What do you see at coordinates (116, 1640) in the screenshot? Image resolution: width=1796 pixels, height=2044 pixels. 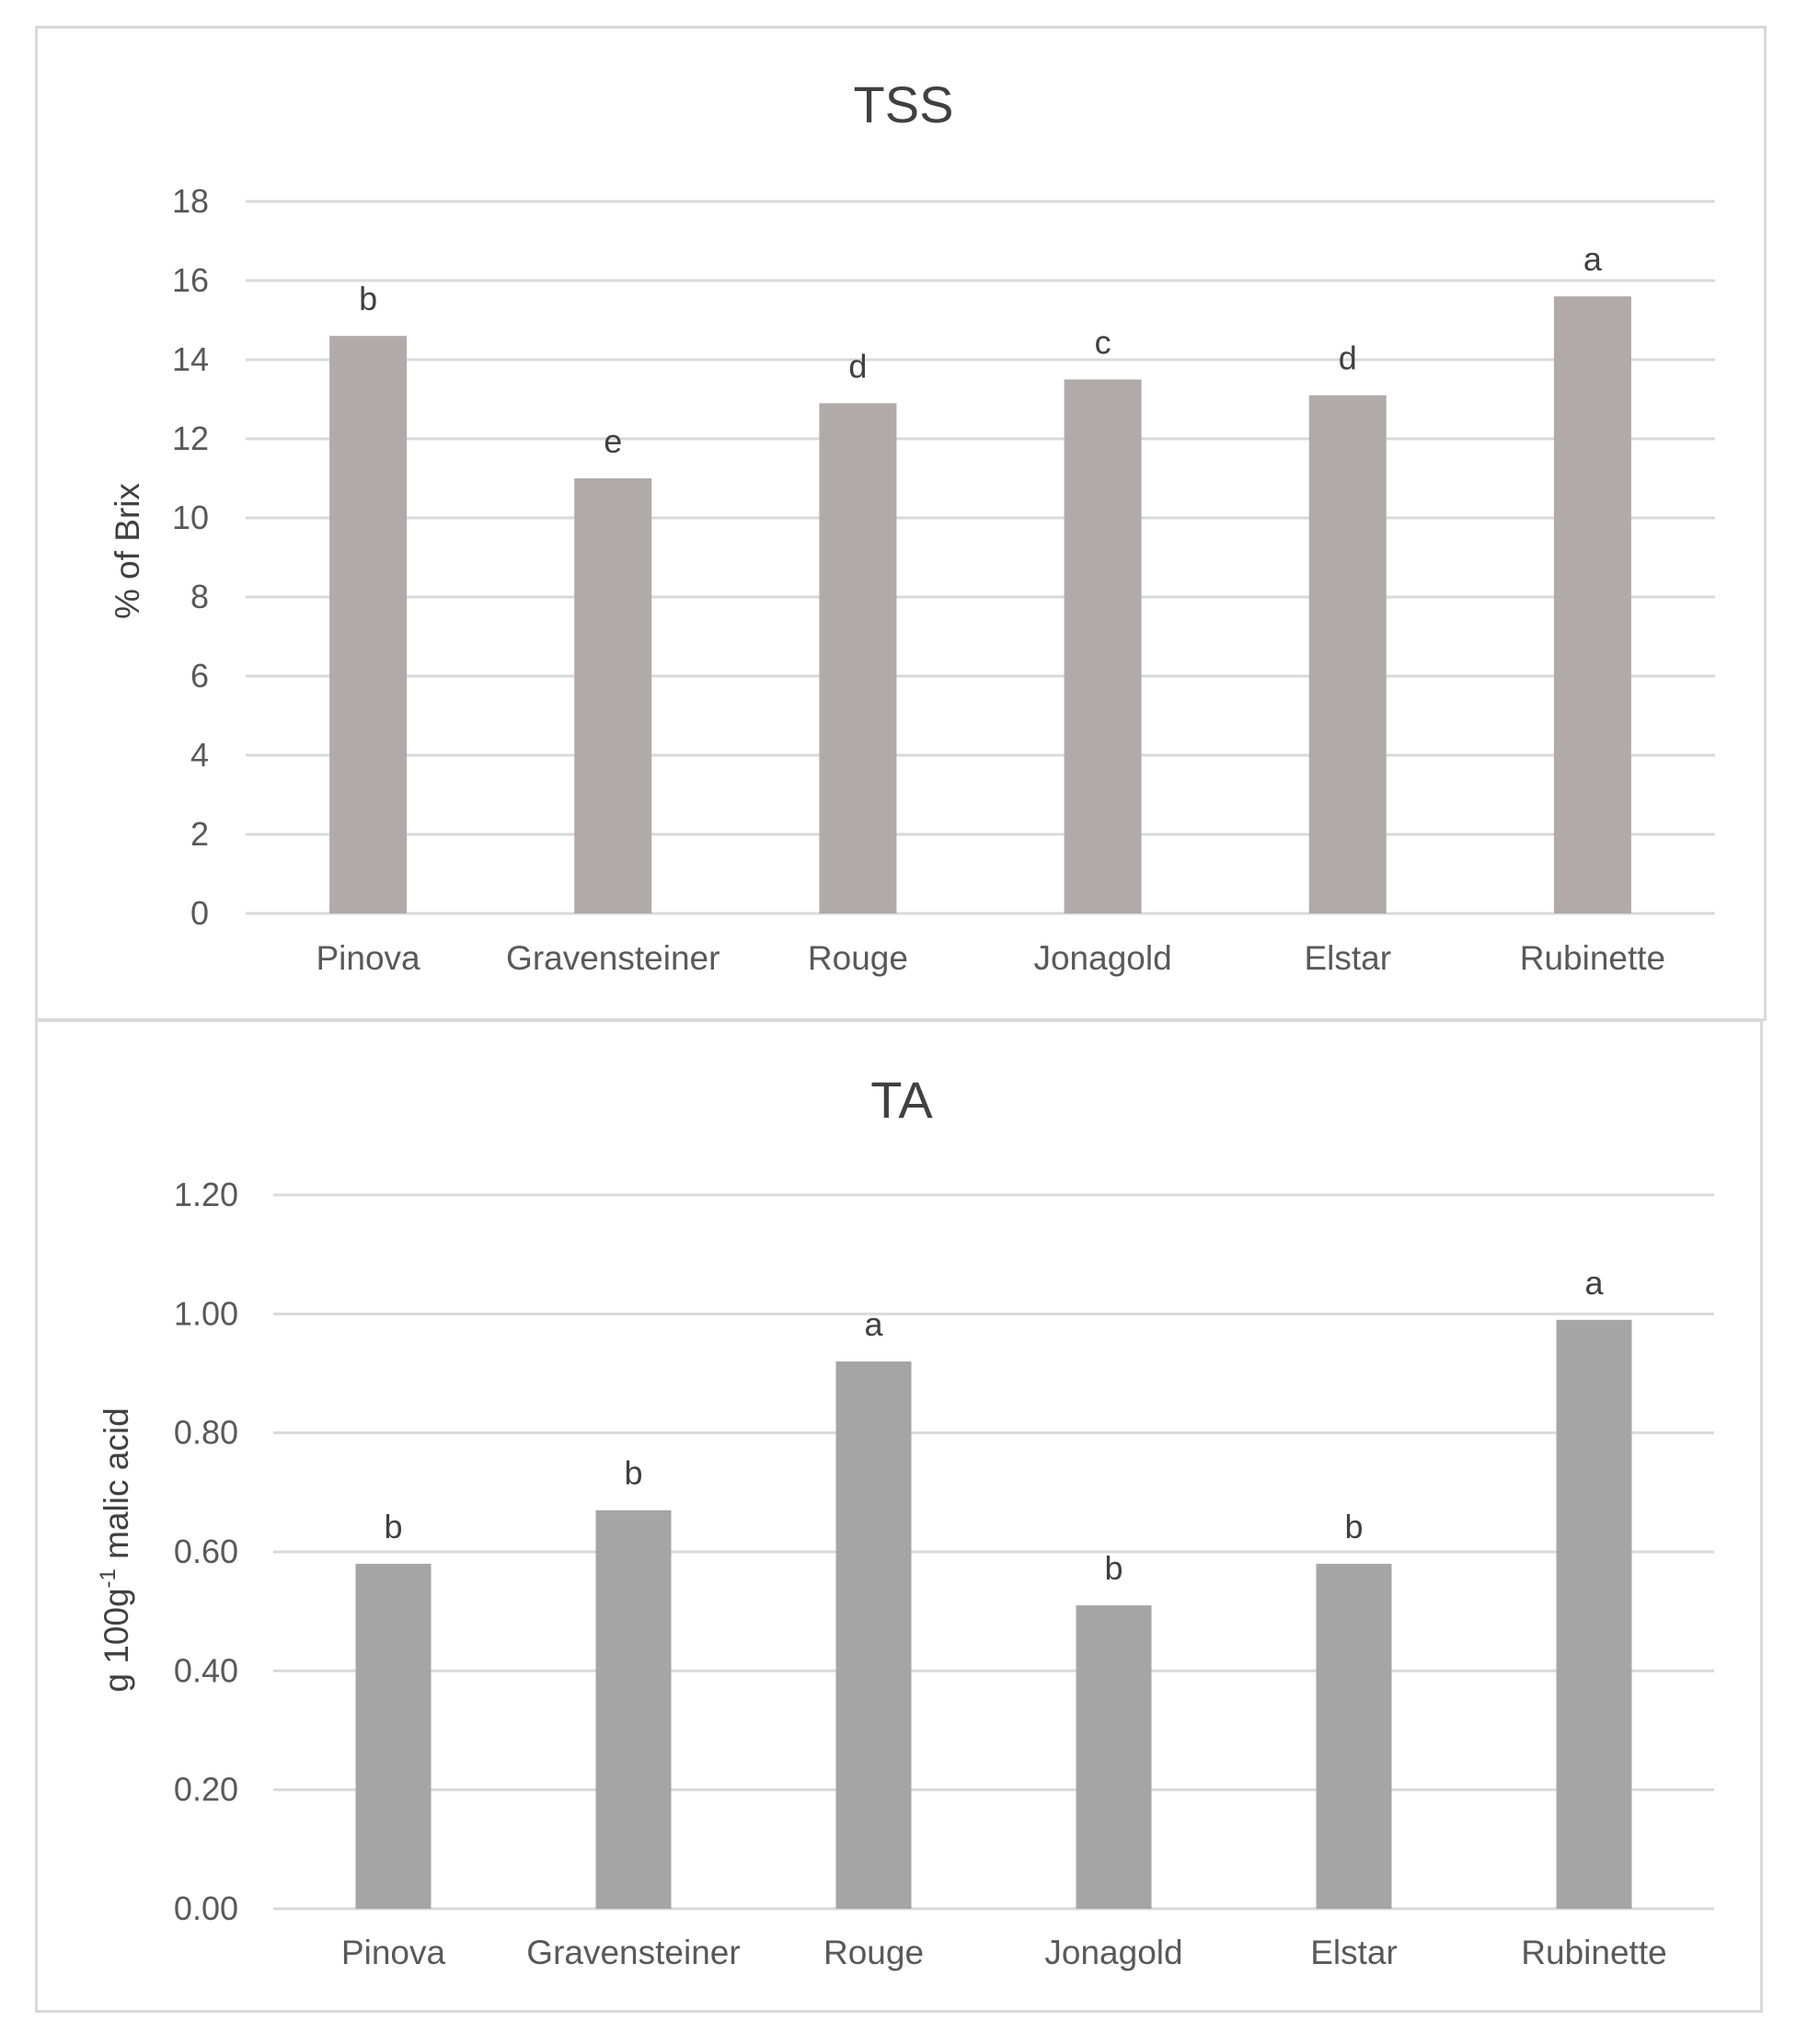 I see `ta-y-axis-title-main: g 100g` at bounding box center [116, 1640].